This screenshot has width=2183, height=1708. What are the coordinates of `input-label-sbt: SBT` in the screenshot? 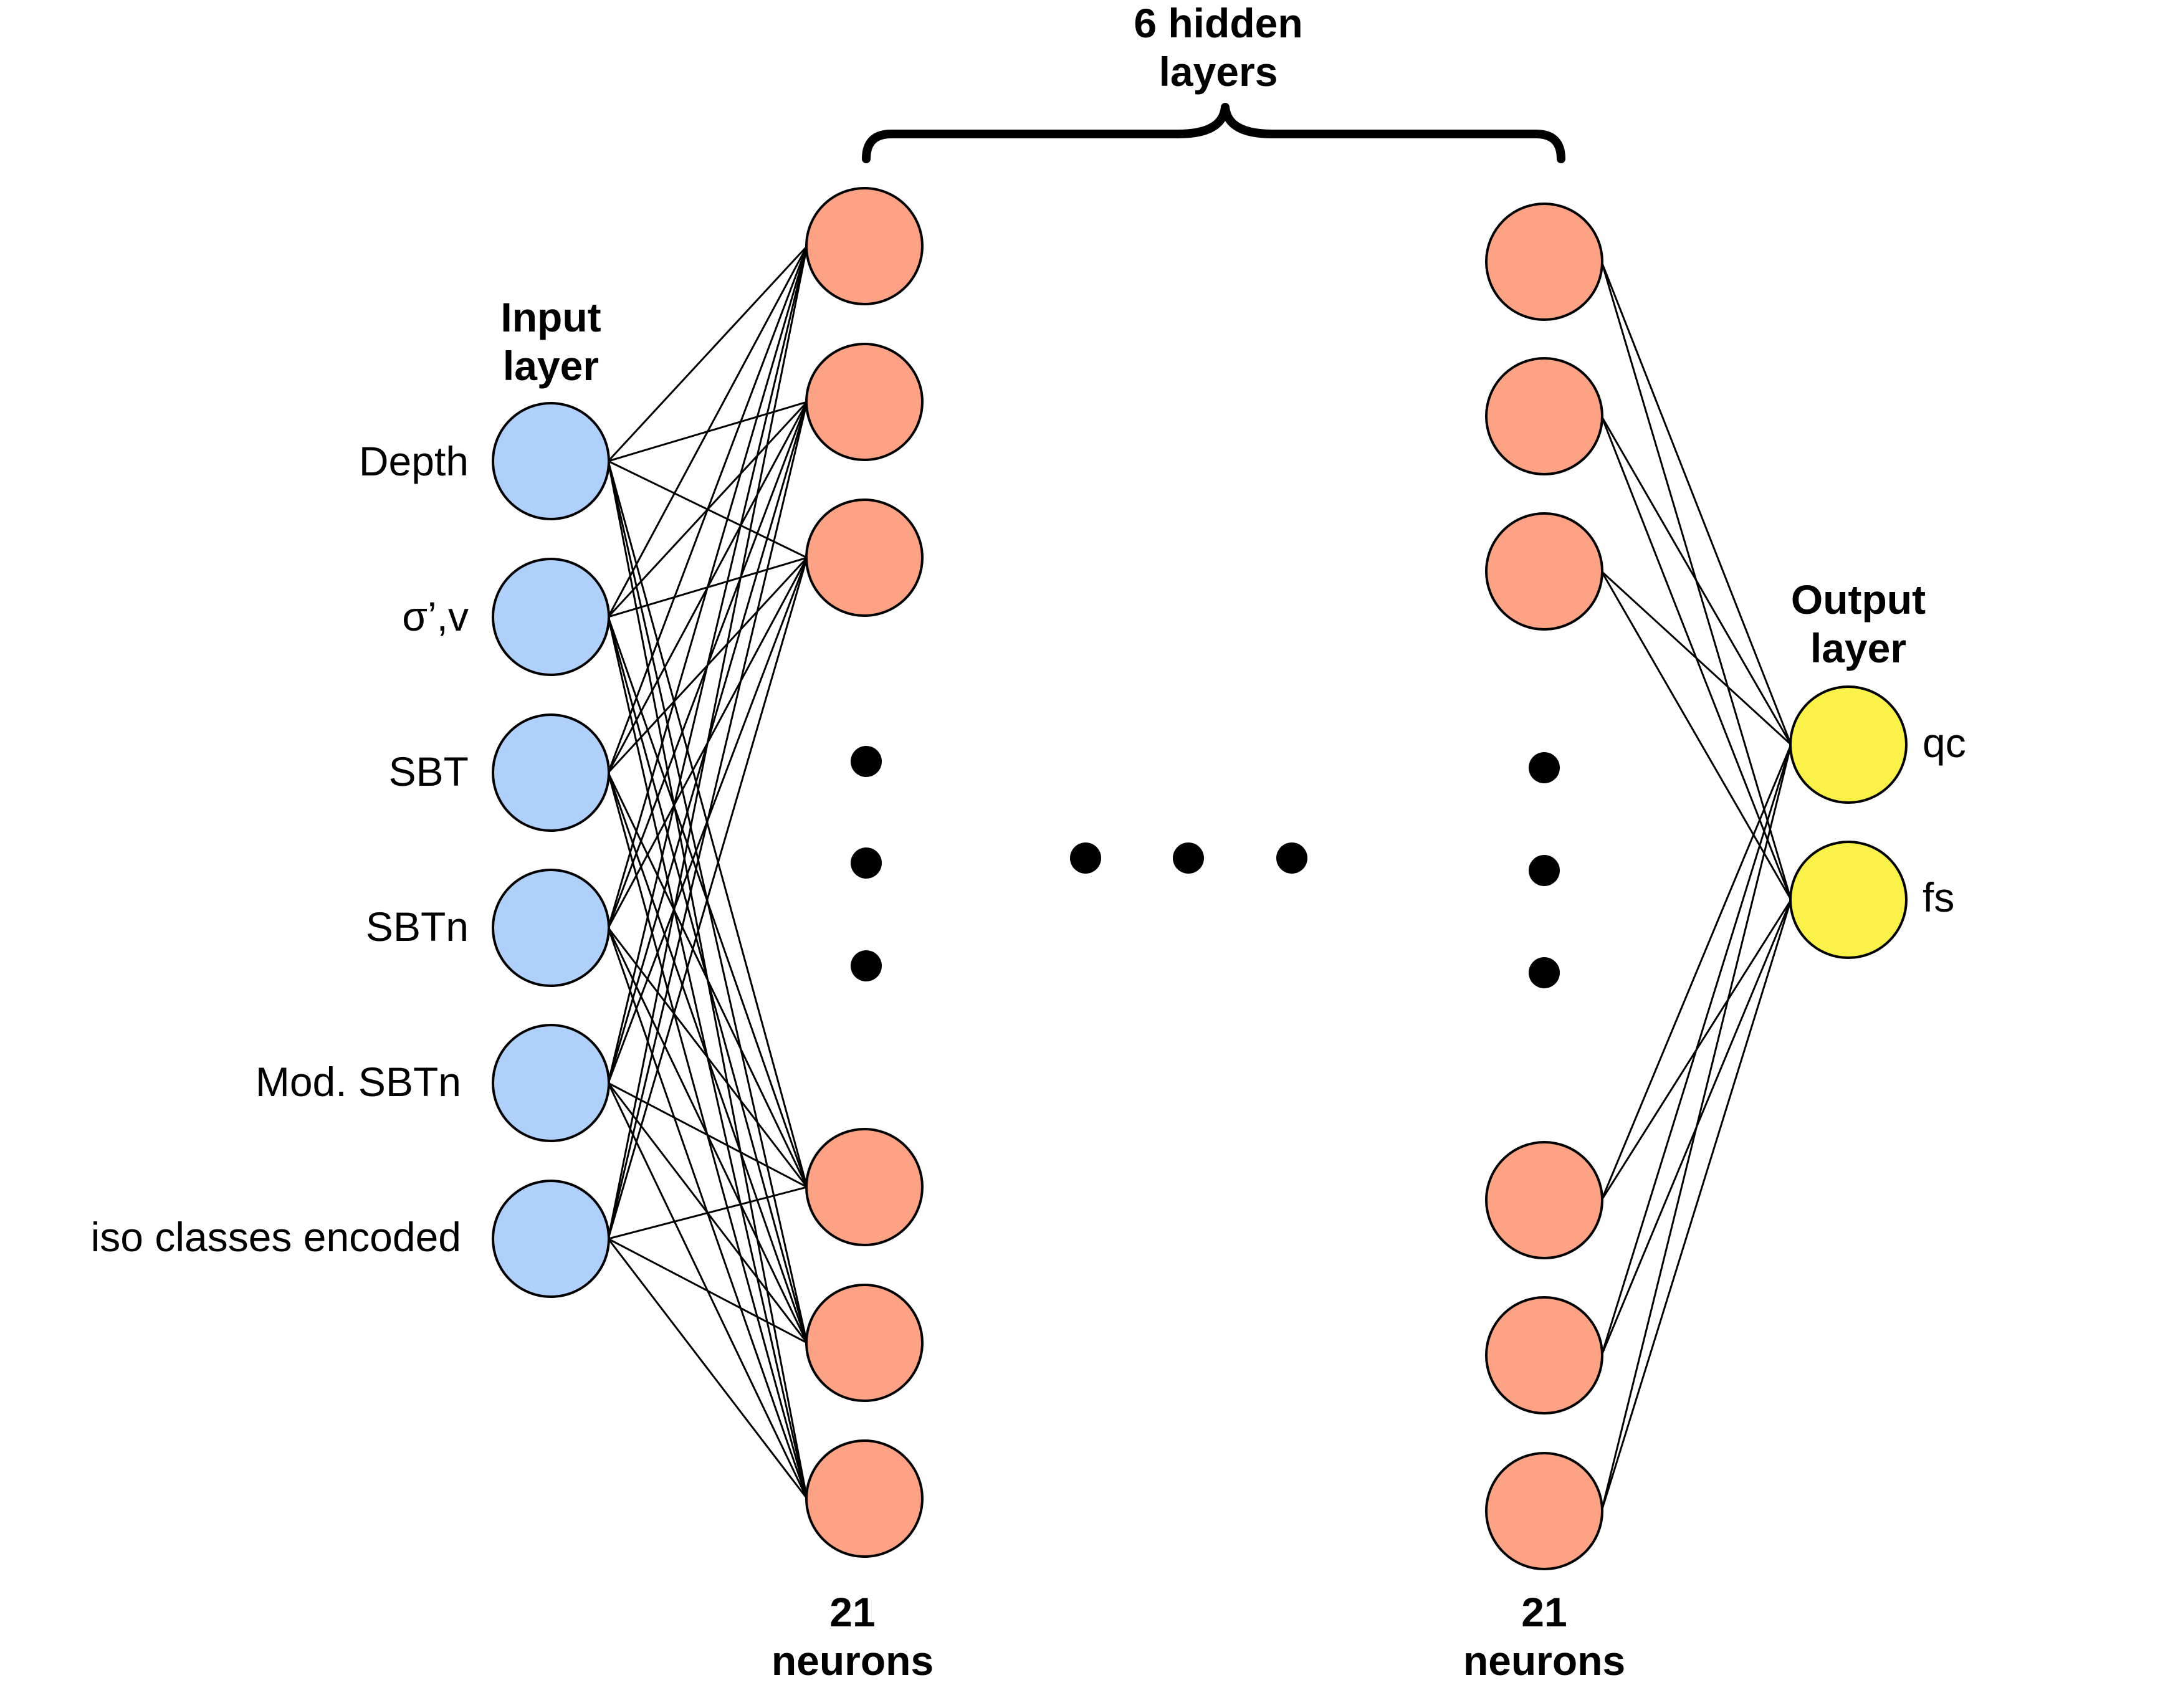 It's located at (429, 771).